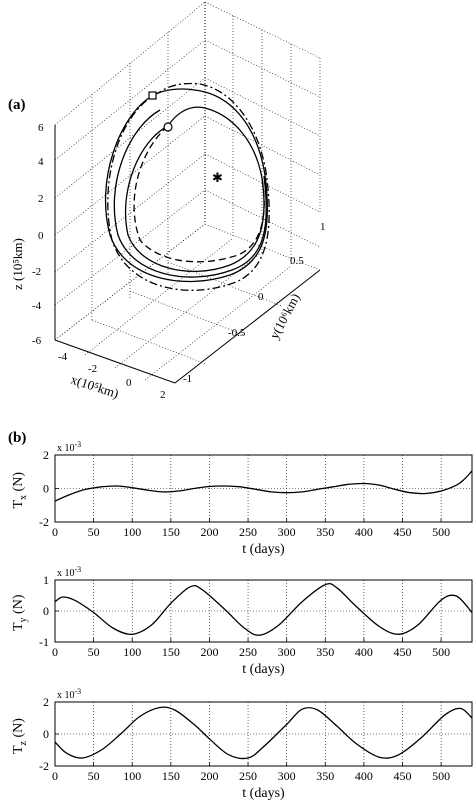 The width and height of the screenshot is (474, 807). I want to click on orbit-solid-middle, so click(190, 193).